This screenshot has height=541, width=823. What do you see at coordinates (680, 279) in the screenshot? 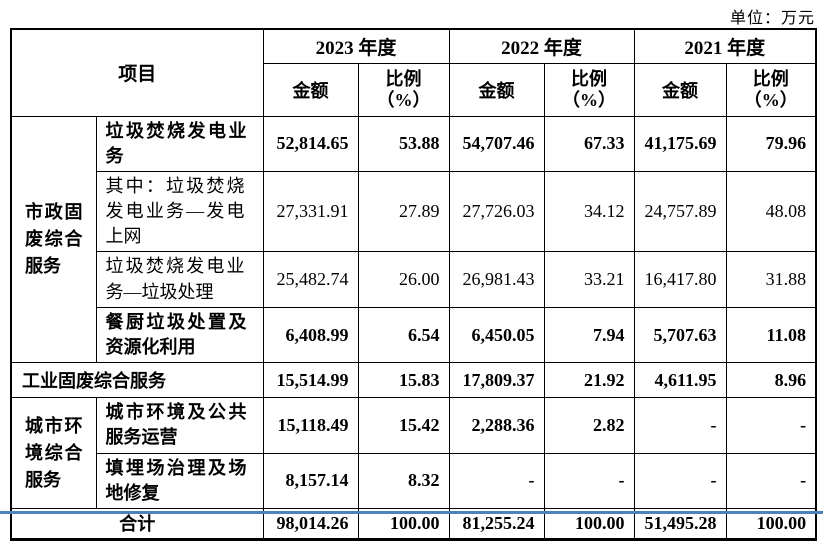
I see `amount-2021: 16,417.80` at bounding box center [680, 279].